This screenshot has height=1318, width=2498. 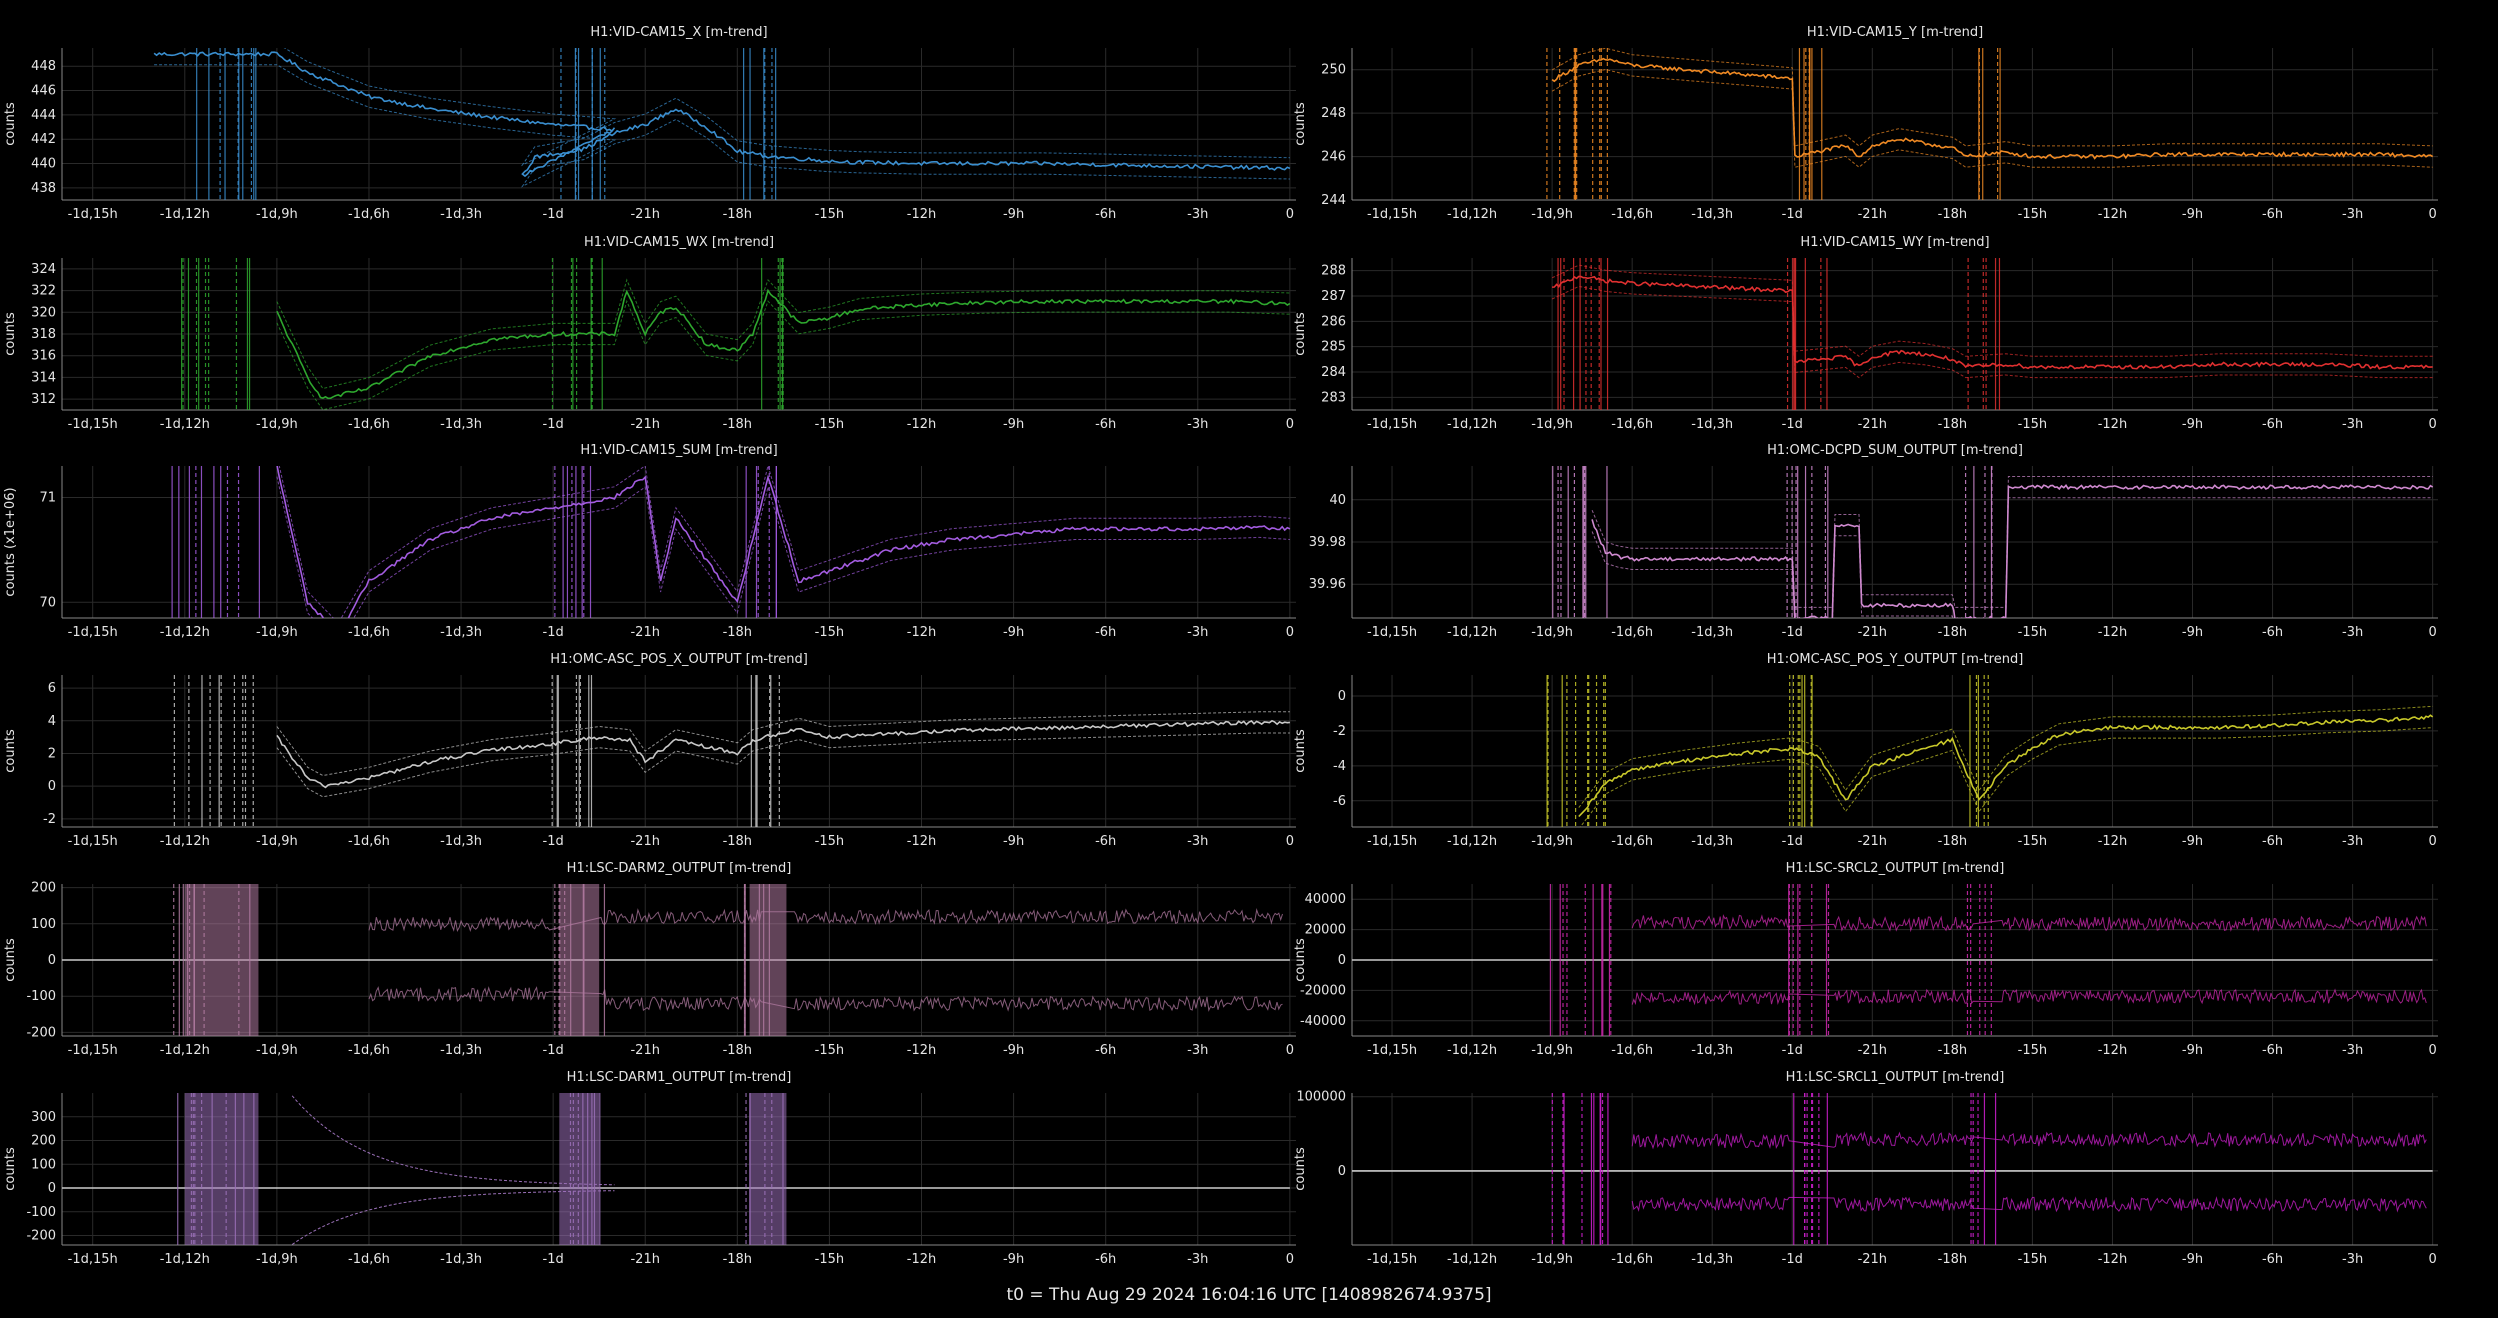 What do you see at coordinates (43, 66) in the screenshot?
I see `y-tick-label: 448` at bounding box center [43, 66].